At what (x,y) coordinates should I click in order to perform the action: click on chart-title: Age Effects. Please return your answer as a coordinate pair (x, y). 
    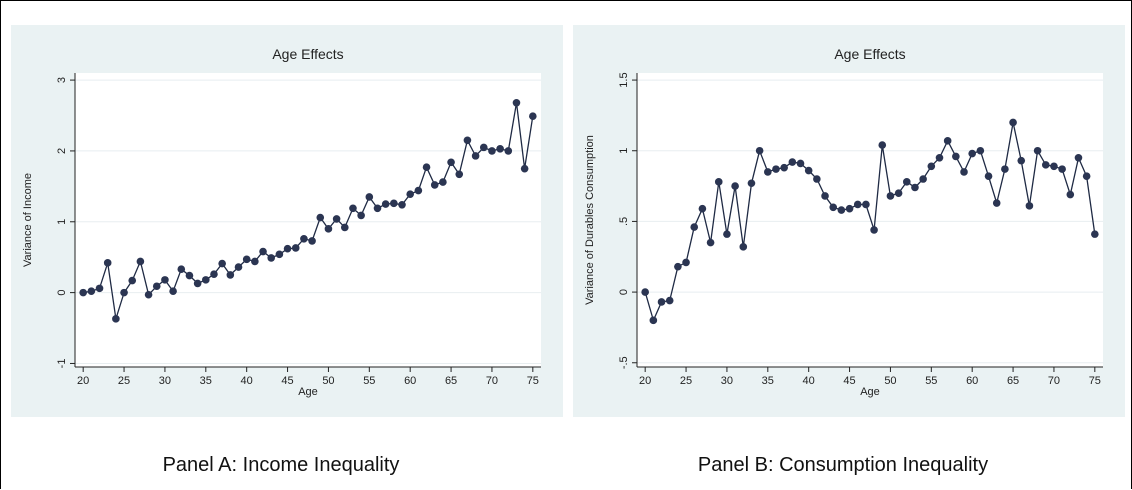
    Looking at the image, I should click on (307, 54).